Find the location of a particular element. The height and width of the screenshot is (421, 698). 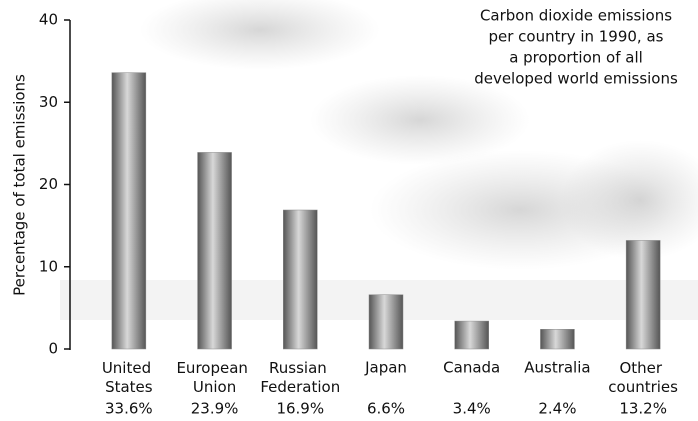

value-label: 6.6% is located at coordinates (386, 409).